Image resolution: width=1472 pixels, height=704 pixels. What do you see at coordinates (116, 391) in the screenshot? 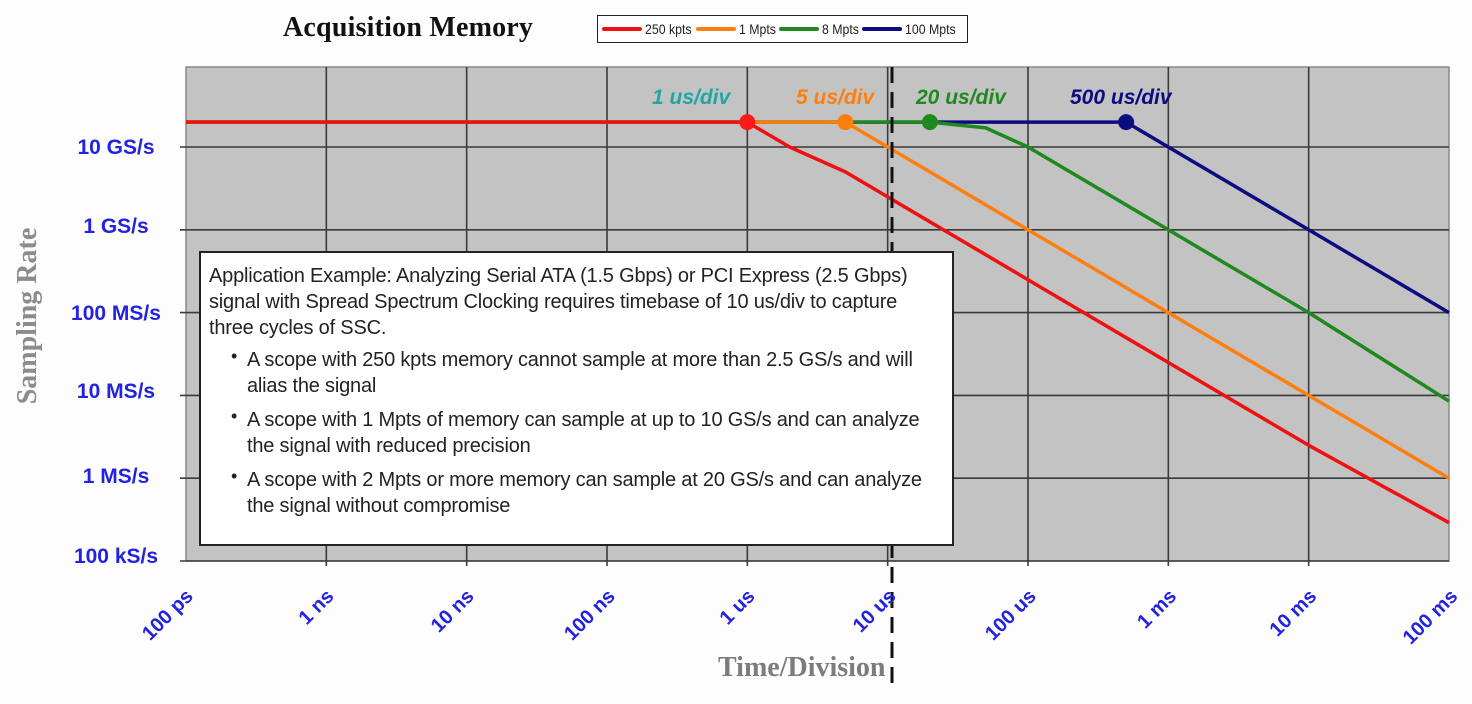
I see `y-tick-label: 10 MS/s` at bounding box center [116, 391].